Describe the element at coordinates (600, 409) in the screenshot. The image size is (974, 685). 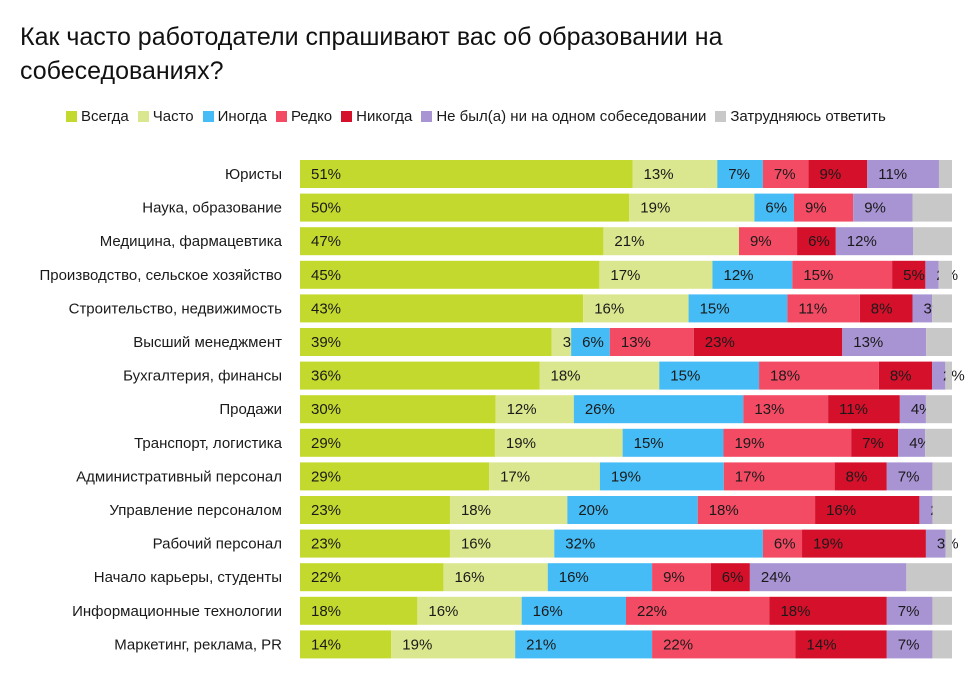
I see `data-label: 26%` at that location.